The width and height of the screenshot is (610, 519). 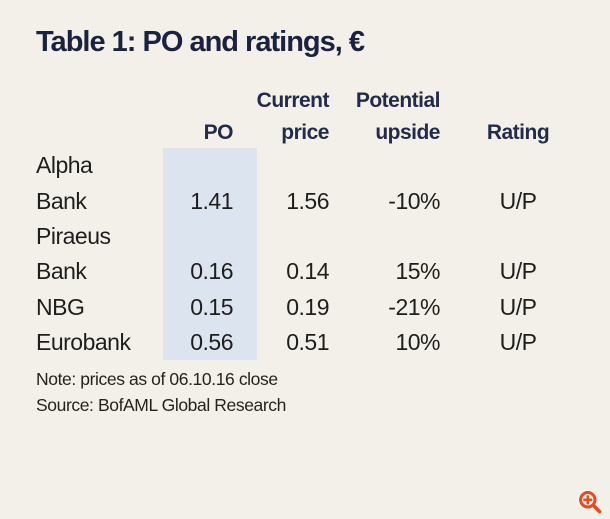 I want to click on price-cell: 0.19, so click(x=307, y=306).